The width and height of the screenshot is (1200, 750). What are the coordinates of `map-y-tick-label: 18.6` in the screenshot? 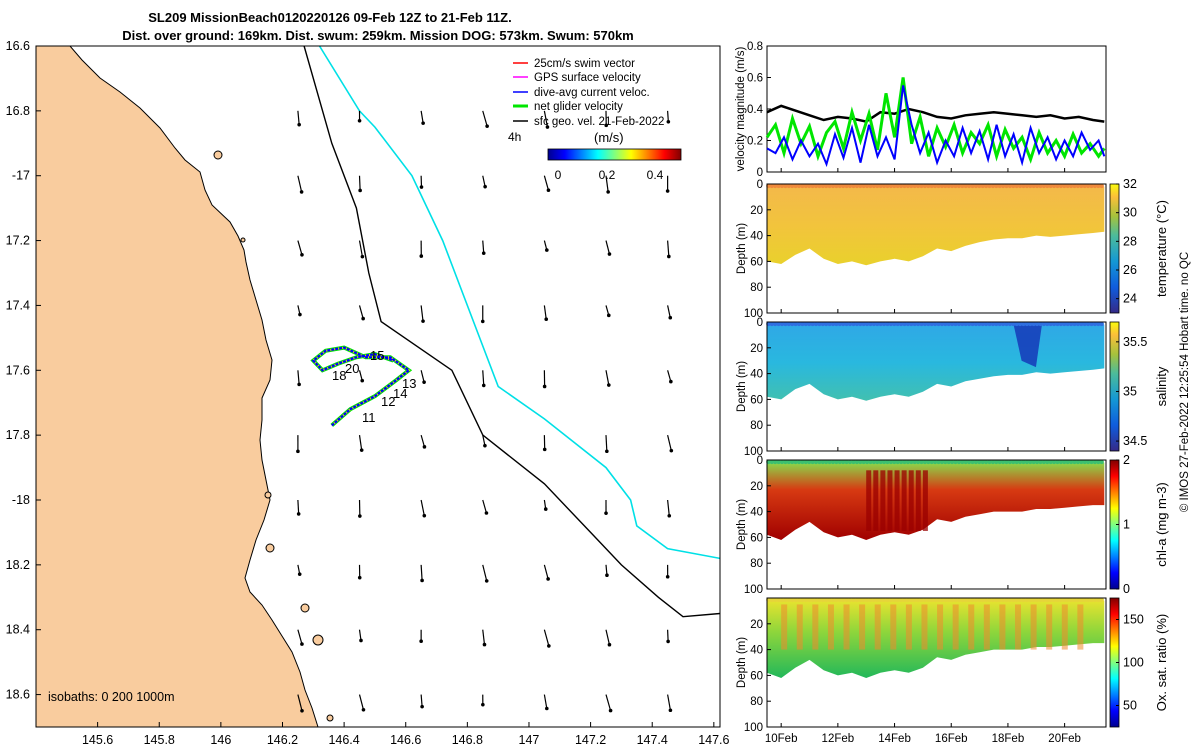 It's located at (18, 695).